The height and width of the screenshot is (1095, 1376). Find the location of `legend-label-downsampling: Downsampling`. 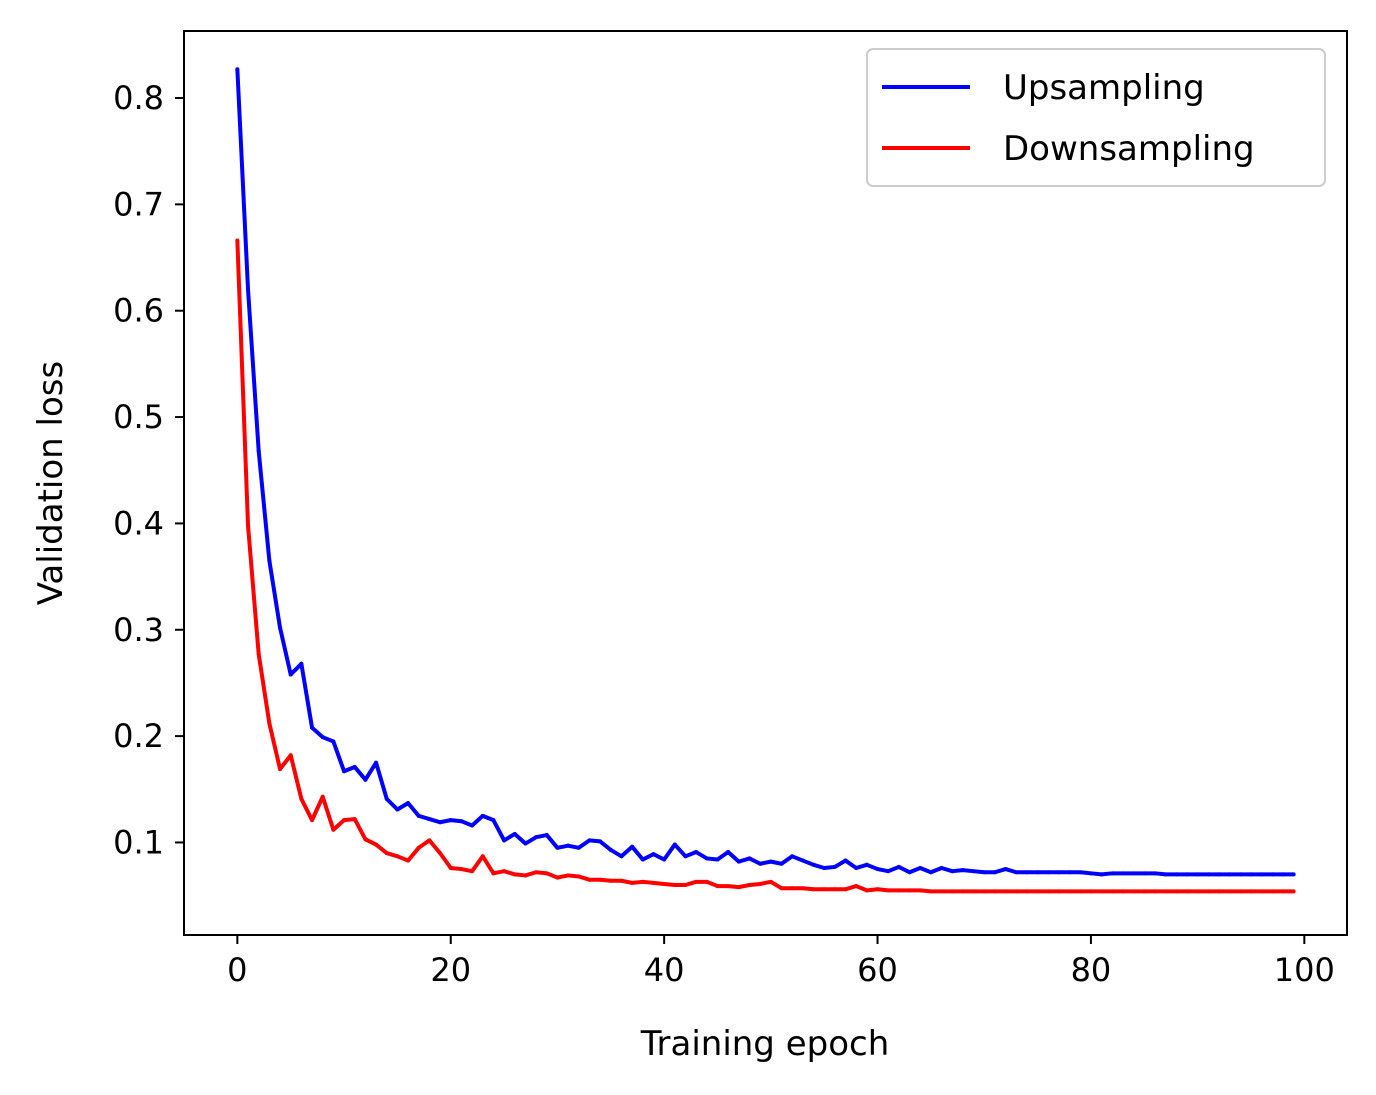

legend-label-downsampling: Downsampling is located at coordinates (1129, 149).